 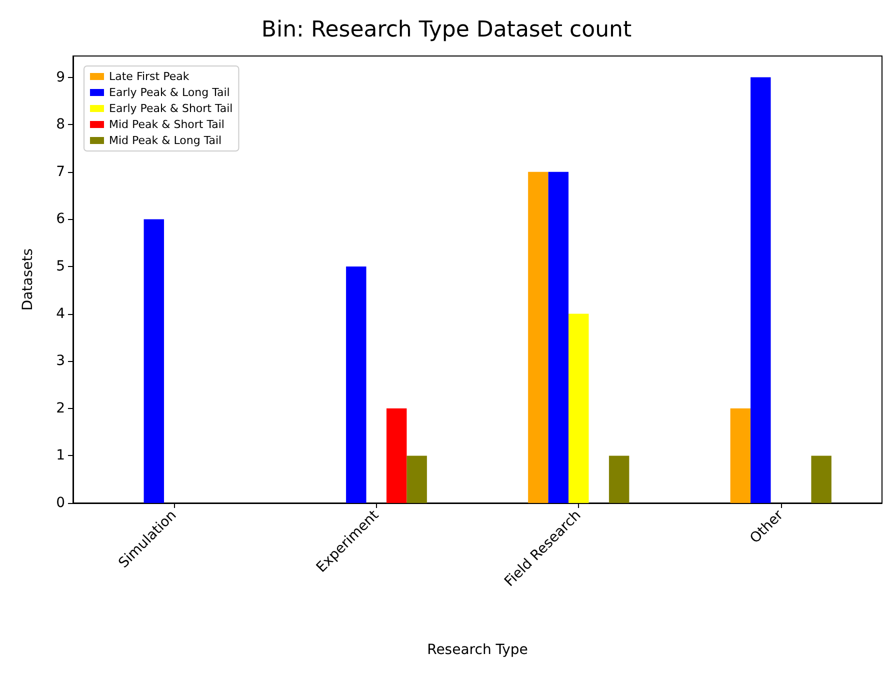 What do you see at coordinates (149, 76) in the screenshot?
I see `legend-label: Late First Peak` at bounding box center [149, 76].